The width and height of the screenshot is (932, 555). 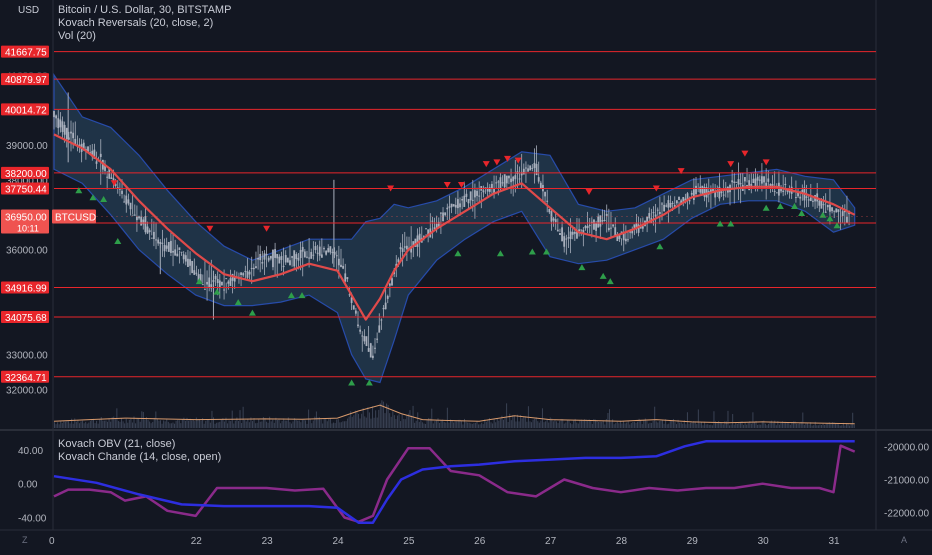 I want to click on indicator-kovach-reversals: Kovach Reversals (20, close, 2), so click(x=136, y=23).